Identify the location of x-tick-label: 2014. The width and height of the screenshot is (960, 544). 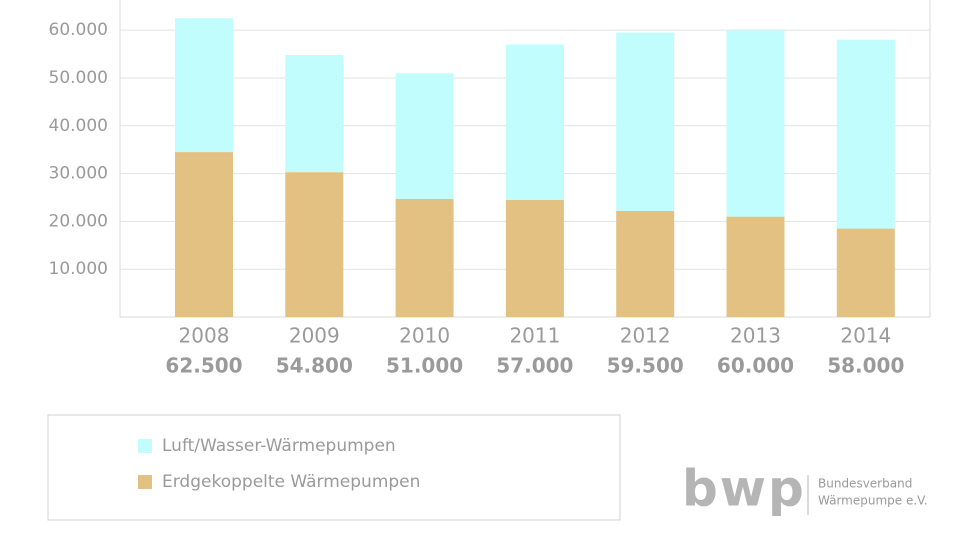
(865, 336).